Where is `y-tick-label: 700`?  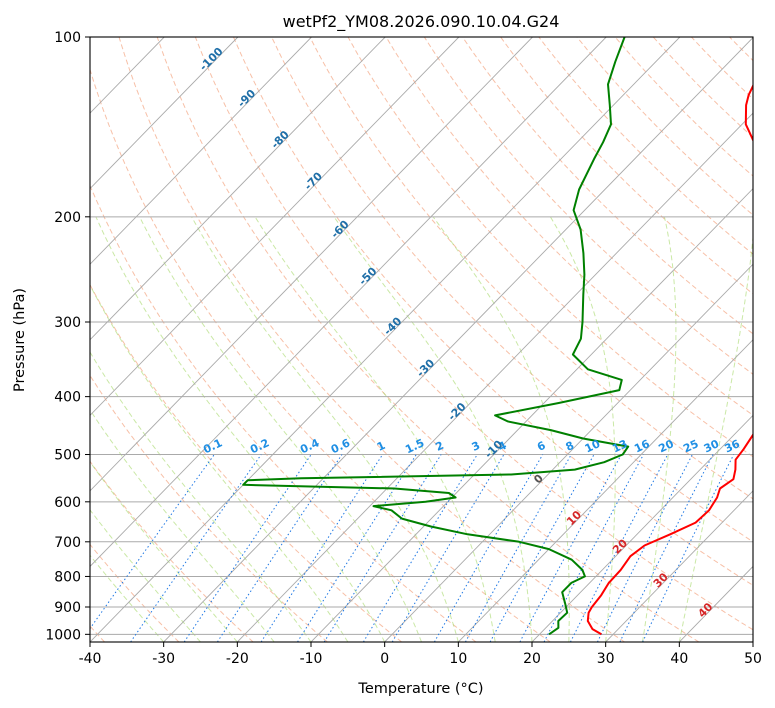 y-tick-label: 700 is located at coordinates (67, 543).